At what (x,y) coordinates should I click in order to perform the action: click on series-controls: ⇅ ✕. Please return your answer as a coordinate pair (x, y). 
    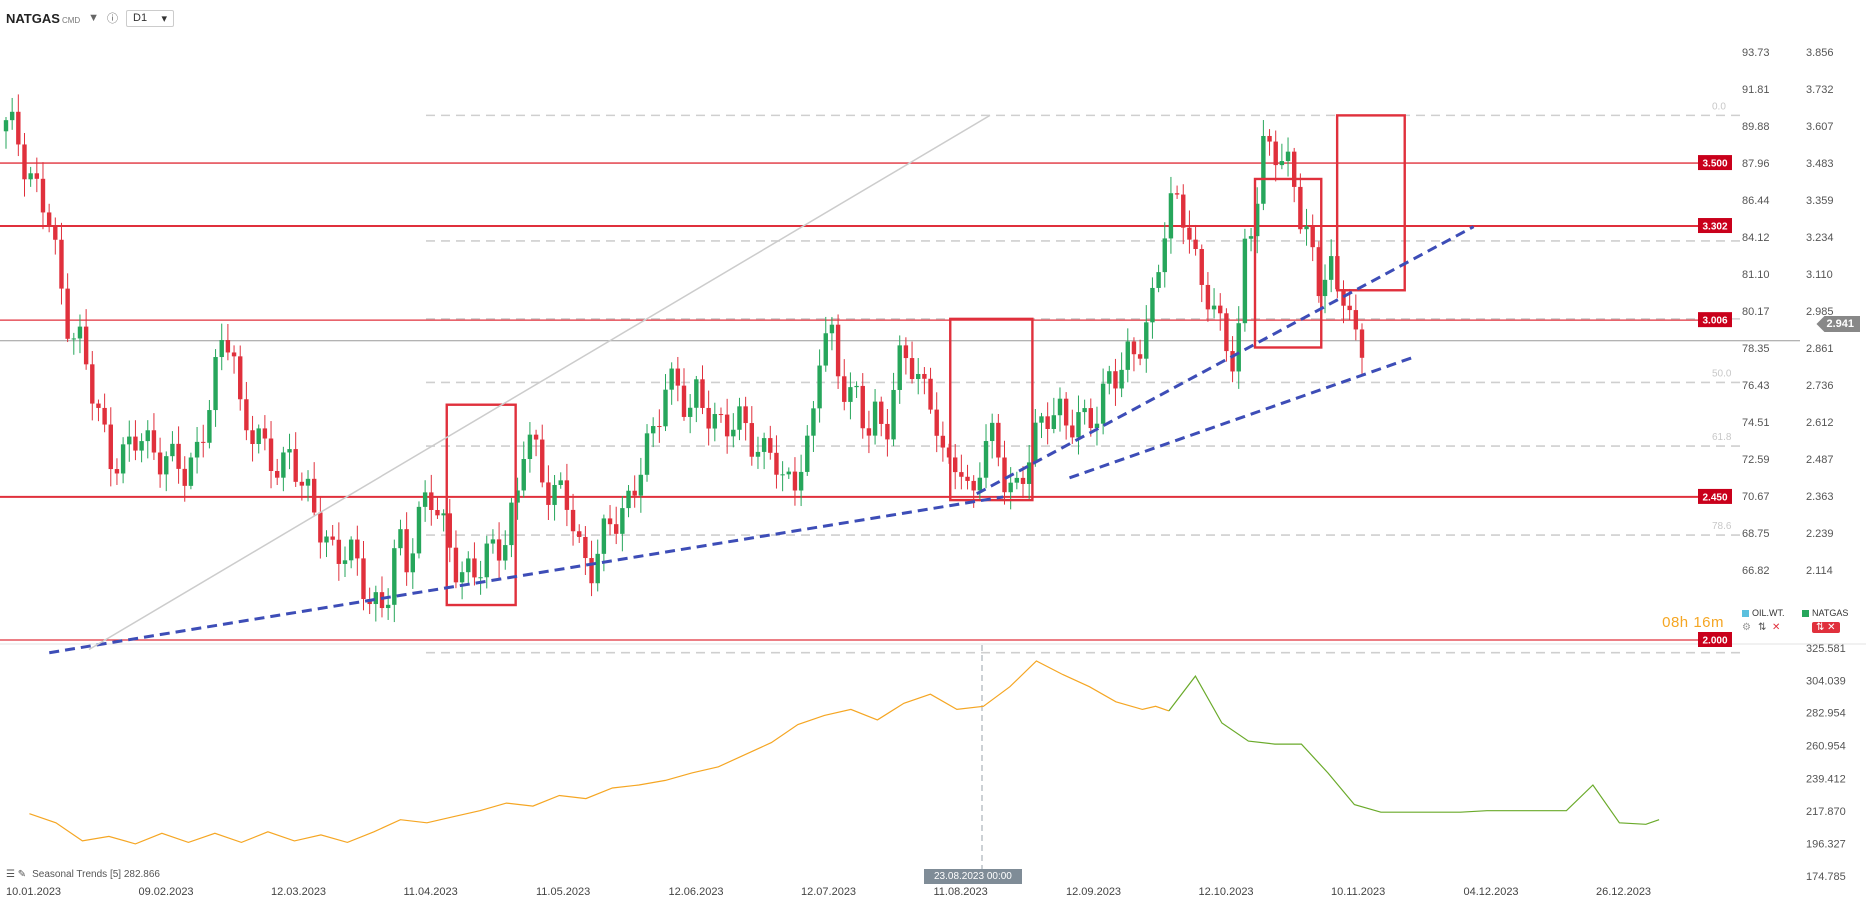
    Looking at the image, I should click on (1826, 627).